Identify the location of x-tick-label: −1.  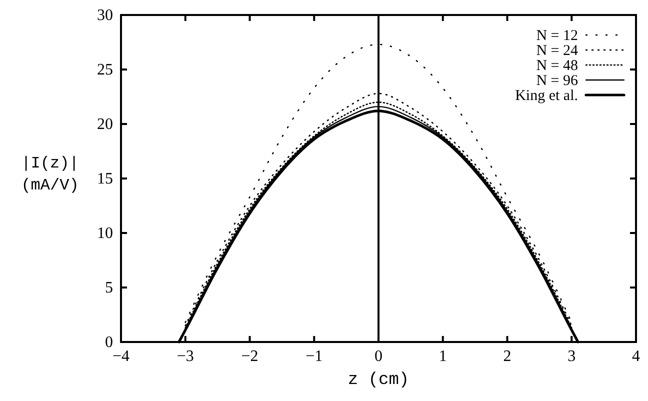
(314, 356).